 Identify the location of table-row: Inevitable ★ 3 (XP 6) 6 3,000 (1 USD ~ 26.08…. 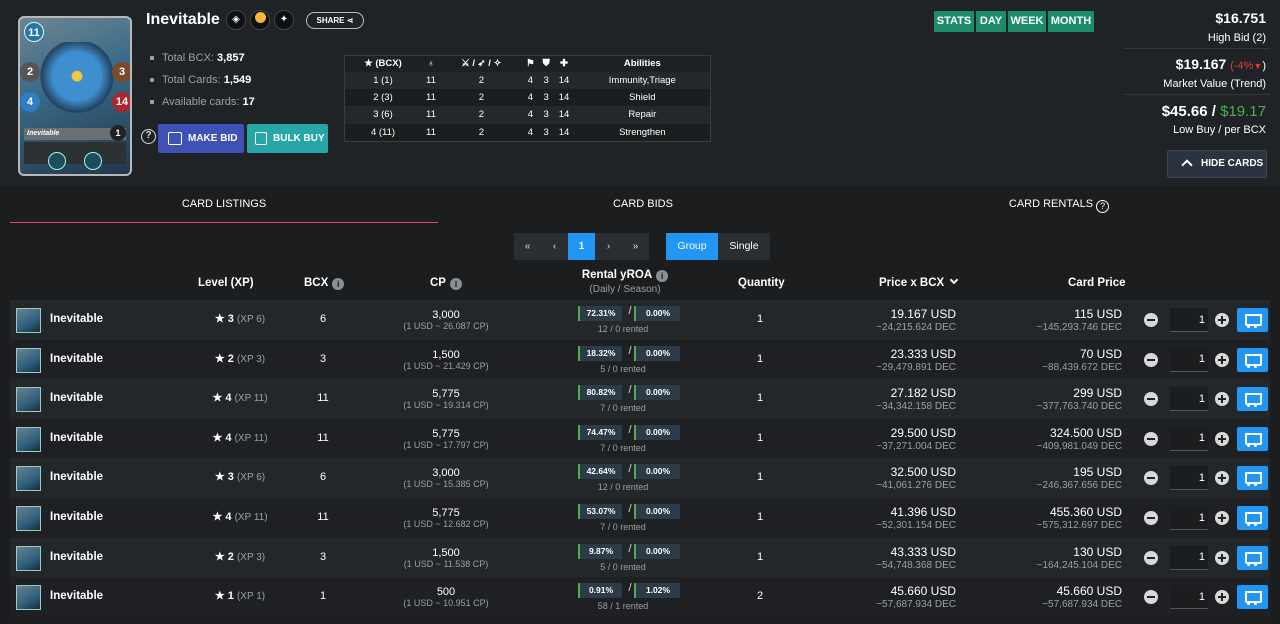
(640, 320).